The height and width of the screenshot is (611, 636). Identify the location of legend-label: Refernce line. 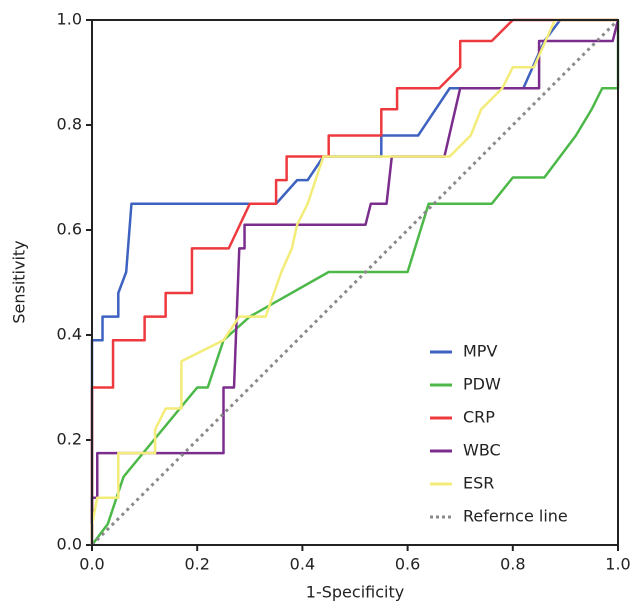
(515, 516).